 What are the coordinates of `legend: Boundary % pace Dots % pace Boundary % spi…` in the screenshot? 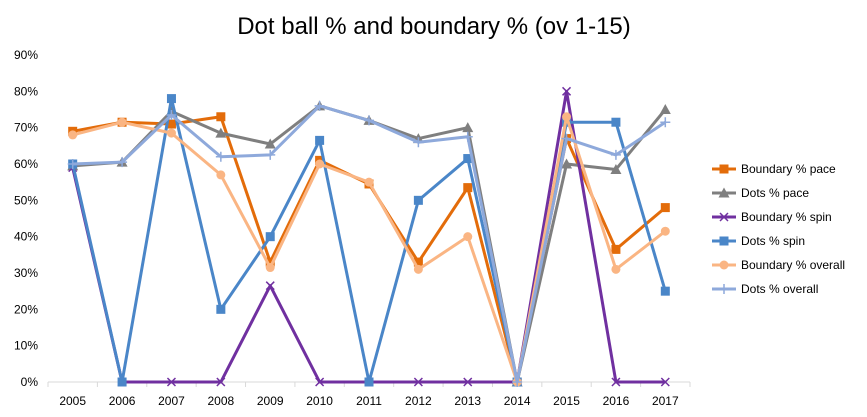 It's located at (778, 229).